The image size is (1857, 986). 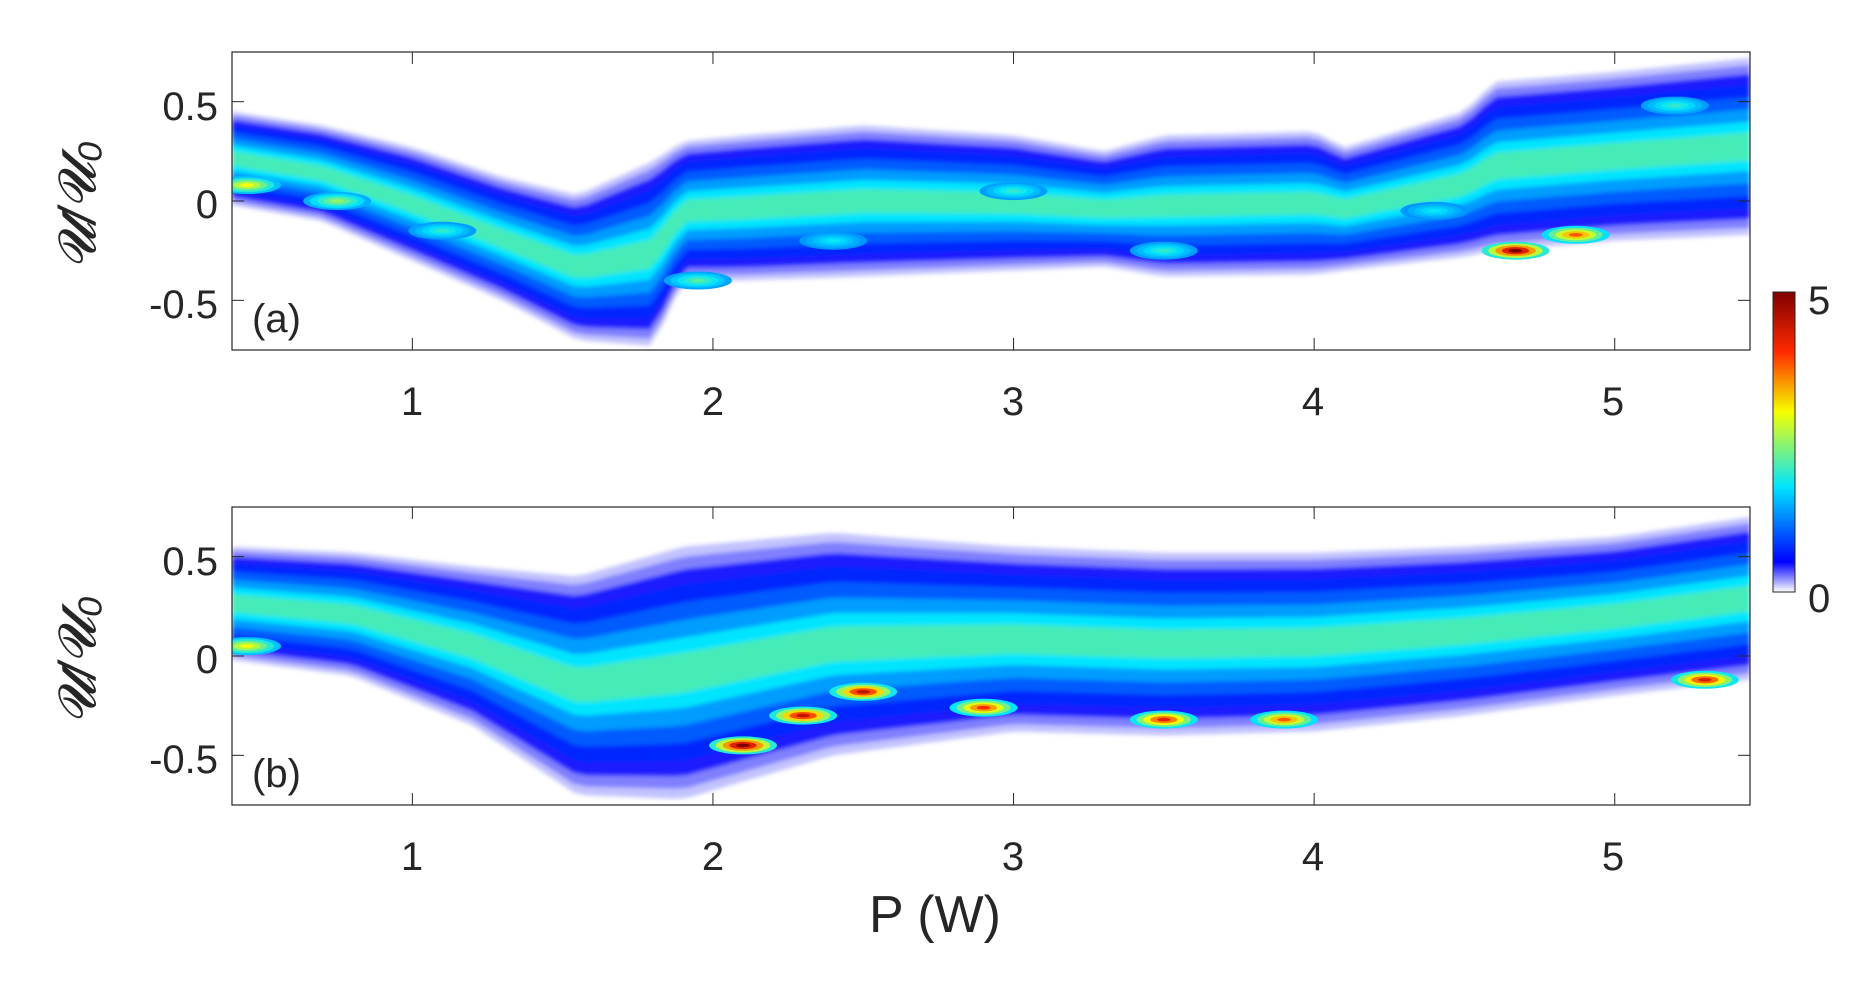 What do you see at coordinates (276, 319) in the screenshot?
I see `panel-label-a: (a)` at bounding box center [276, 319].